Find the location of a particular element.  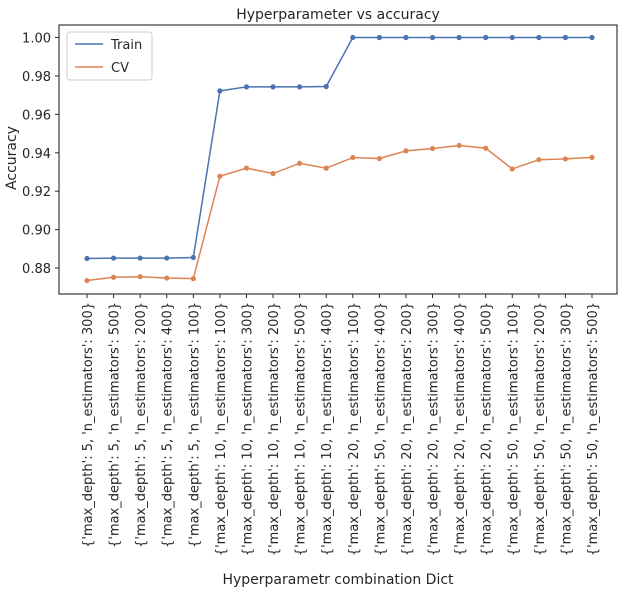

x-tick-label: {'max_depth': 50, 'n_estimators': 500} is located at coordinates (593, 429).